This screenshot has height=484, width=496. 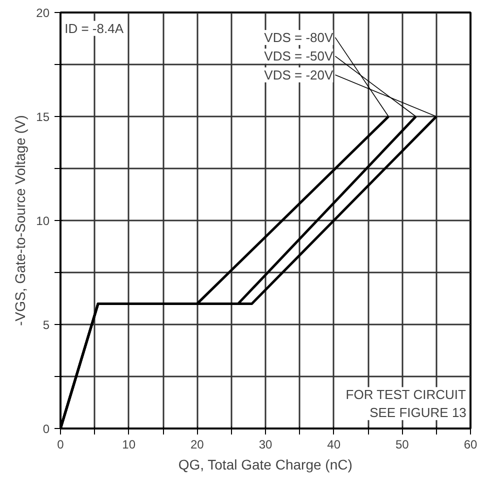 I want to click on x-tick-label: 30, so click(x=265, y=445).